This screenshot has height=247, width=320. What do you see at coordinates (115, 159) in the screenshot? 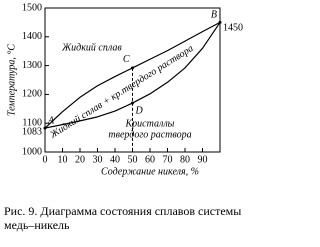
I see `x-tick-label: 40` at bounding box center [115, 159].